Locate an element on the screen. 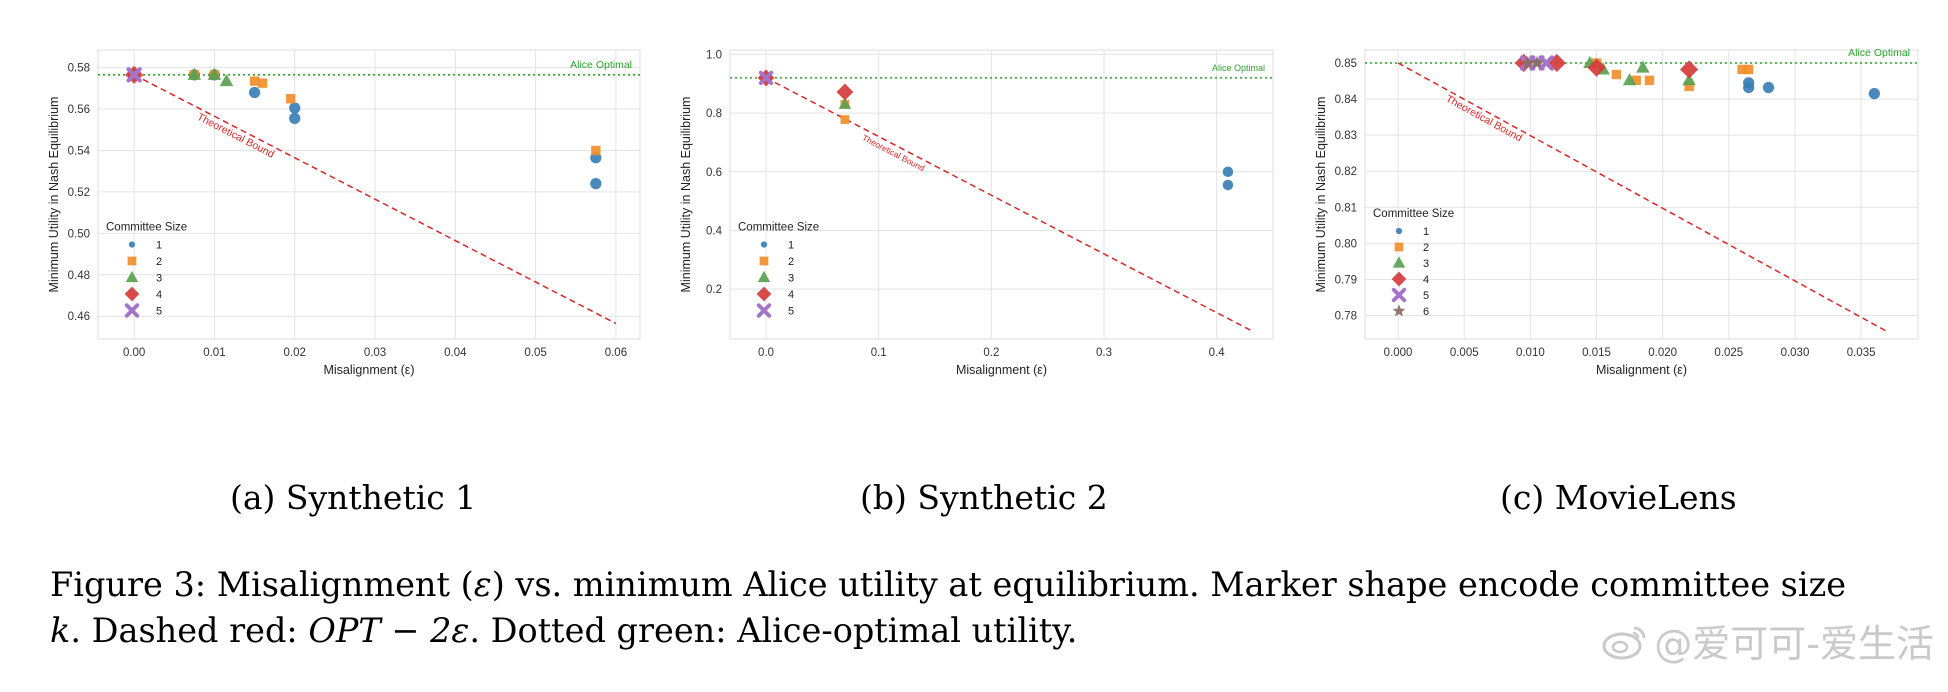 Image resolution: width=1948 pixels, height=692 pixels. theoretical-bound-line is located at coordinates (1642, 197).